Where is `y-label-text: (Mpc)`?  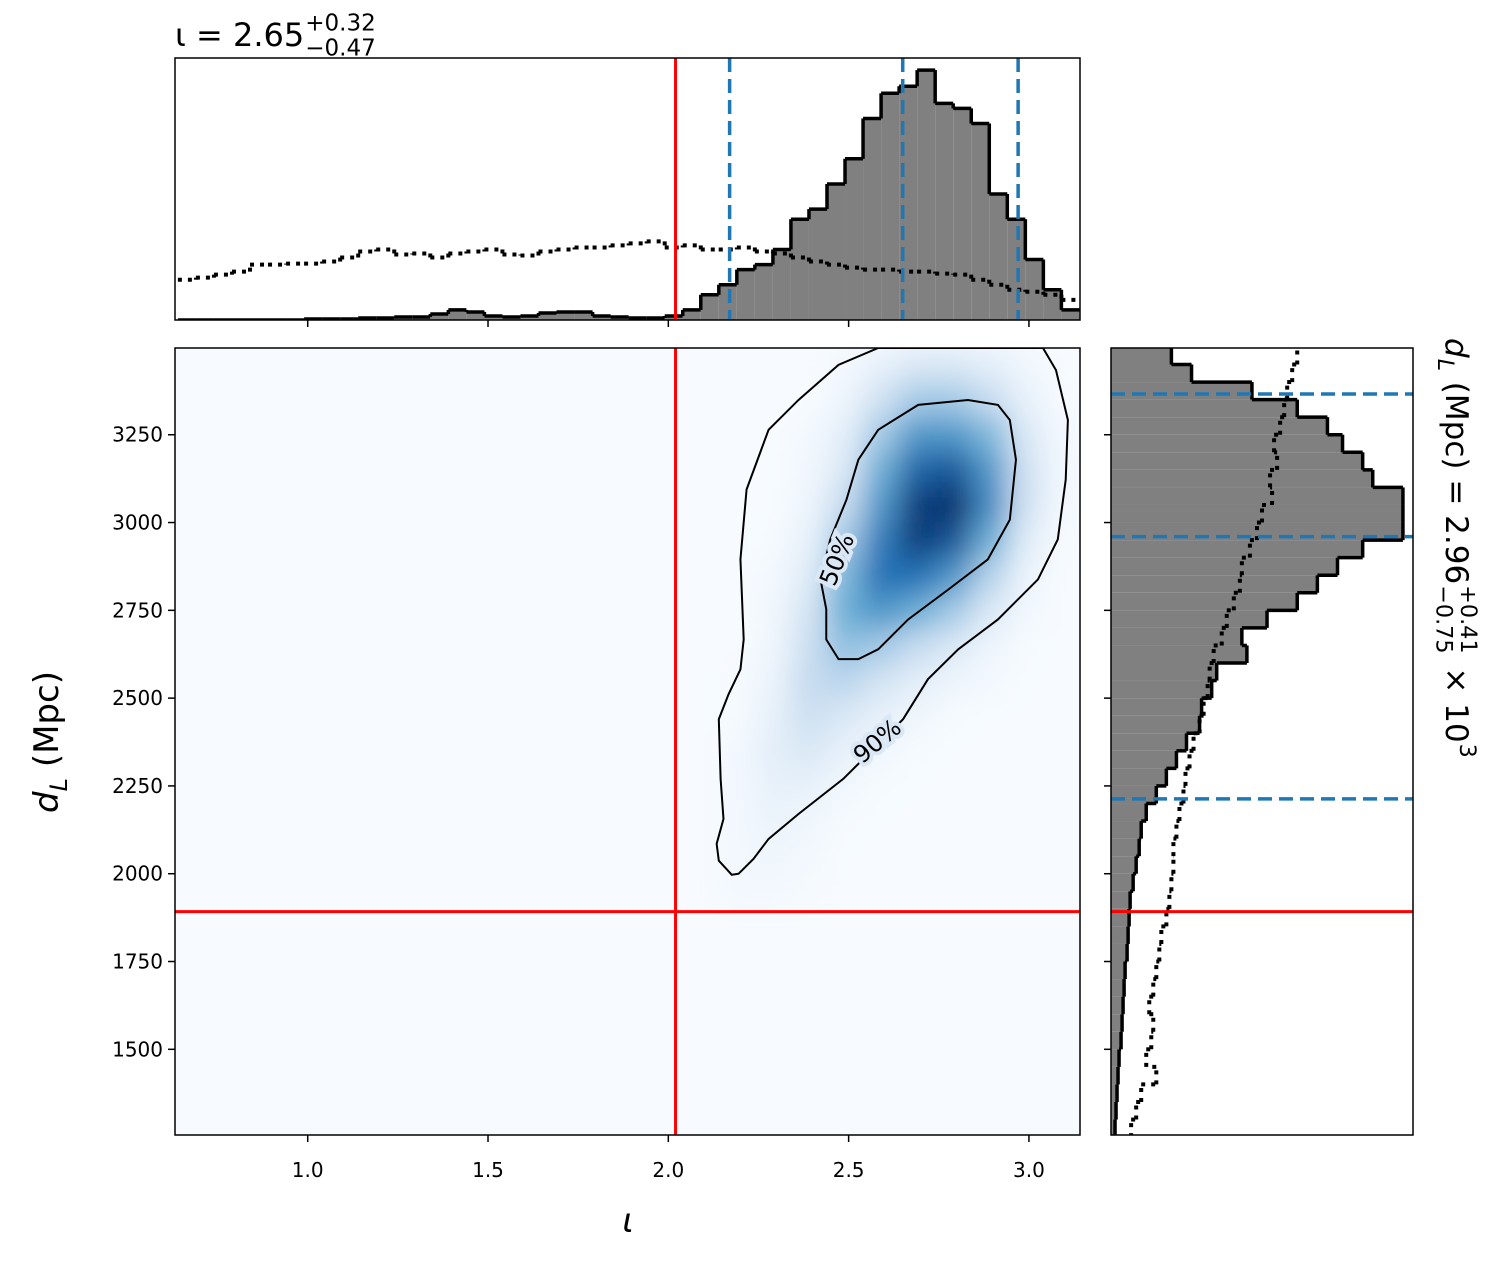
y-label-text: (Mpc) is located at coordinates (47, 724).